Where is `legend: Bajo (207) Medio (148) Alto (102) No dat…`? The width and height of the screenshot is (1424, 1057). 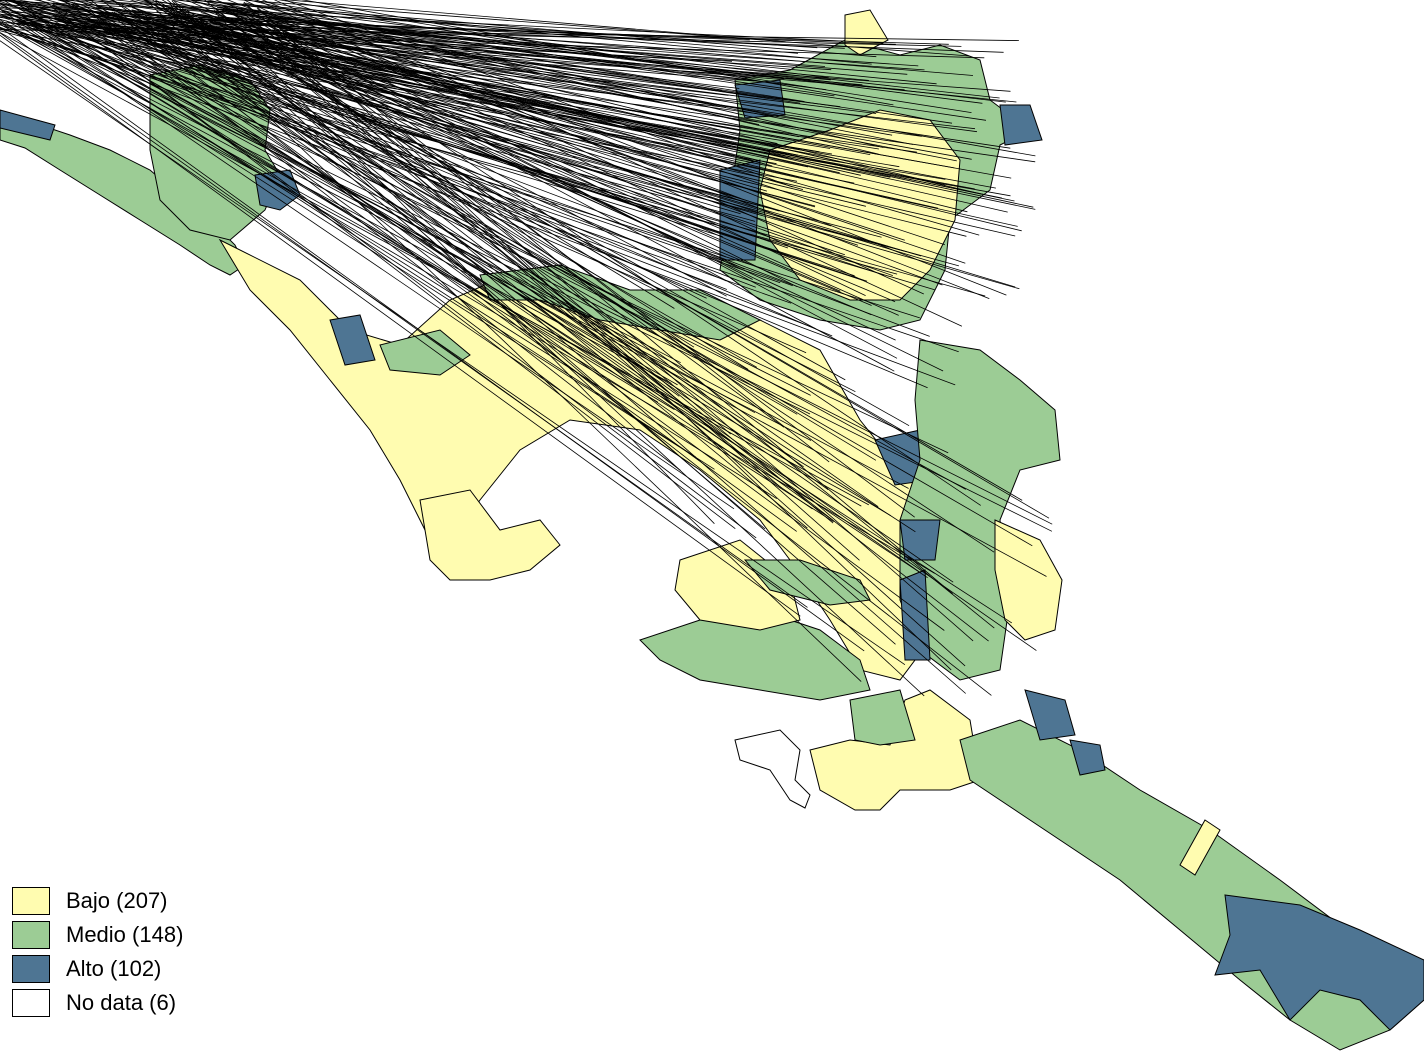
legend: Bajo (207) Medio (148) Alto (102) No dat… is located at coordinates (97, 952).